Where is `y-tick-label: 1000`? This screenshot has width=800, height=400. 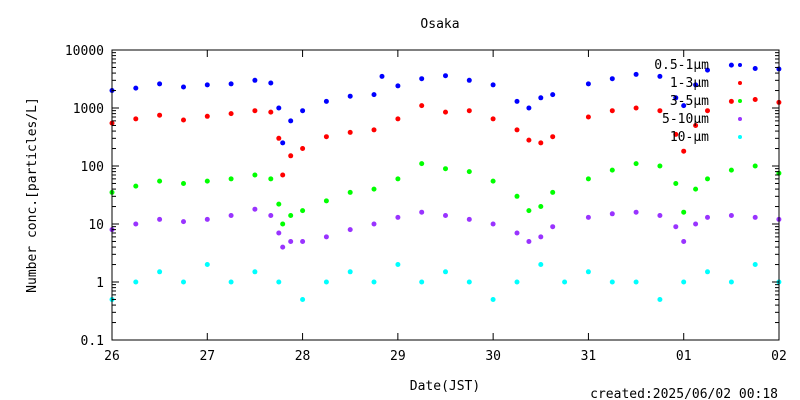 y-tick-label: 1000 is located at coordinates (88, 109).